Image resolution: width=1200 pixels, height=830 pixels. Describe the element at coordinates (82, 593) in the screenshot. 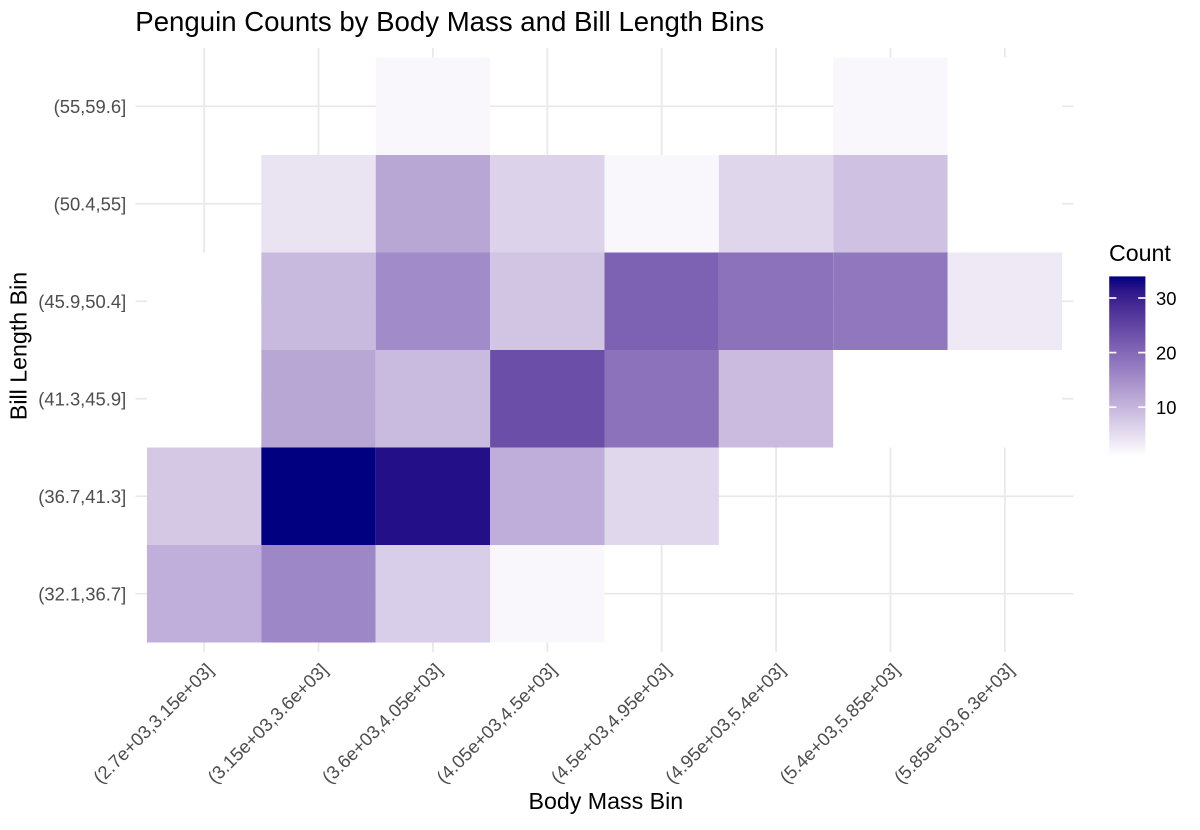

I see `svg-text: (32.1,36.7]` at that location.